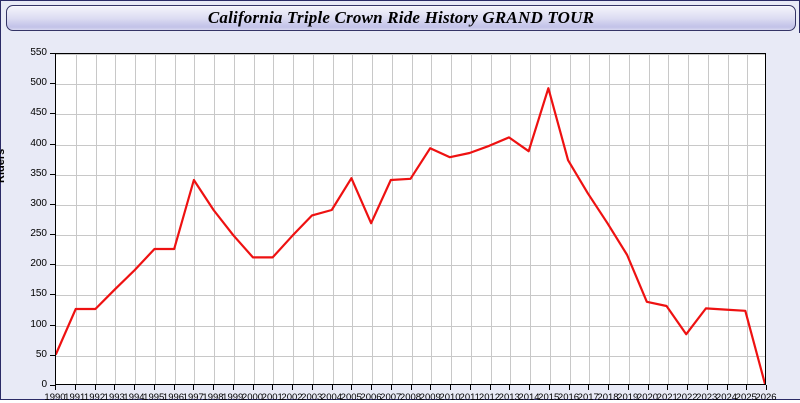  I want to click on x-axis-tick-label: 2010, so click(450, 397).